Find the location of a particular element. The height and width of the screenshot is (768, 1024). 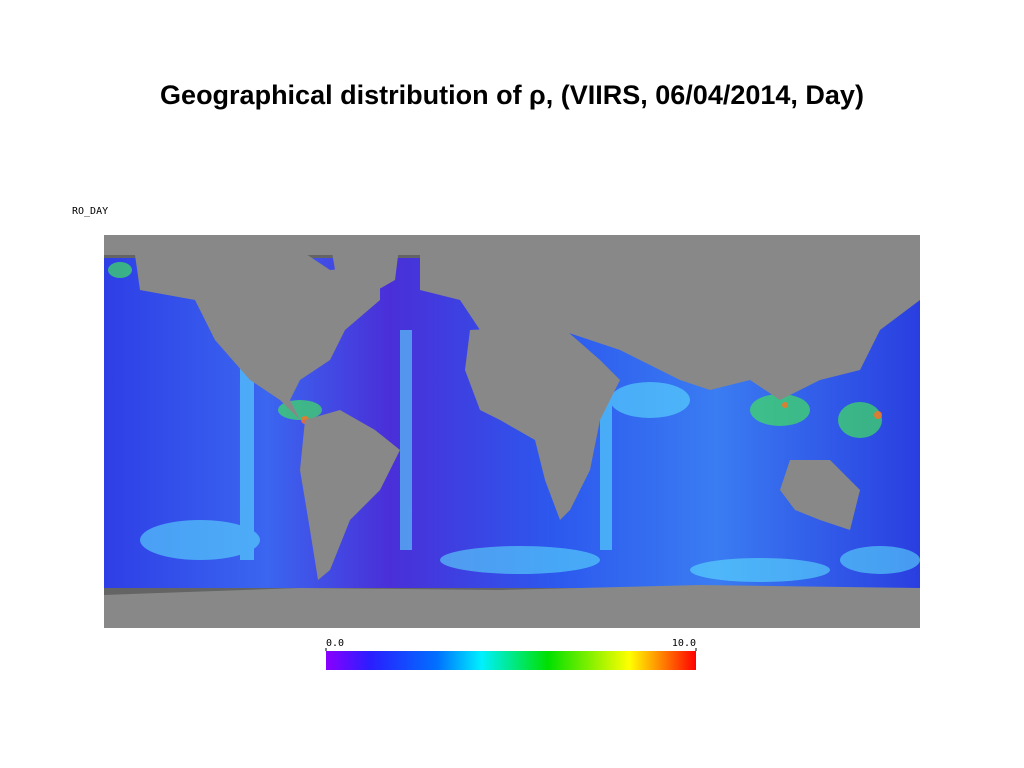

colorbar-tick-label: 10.0 is located at coordinates (684, 643).